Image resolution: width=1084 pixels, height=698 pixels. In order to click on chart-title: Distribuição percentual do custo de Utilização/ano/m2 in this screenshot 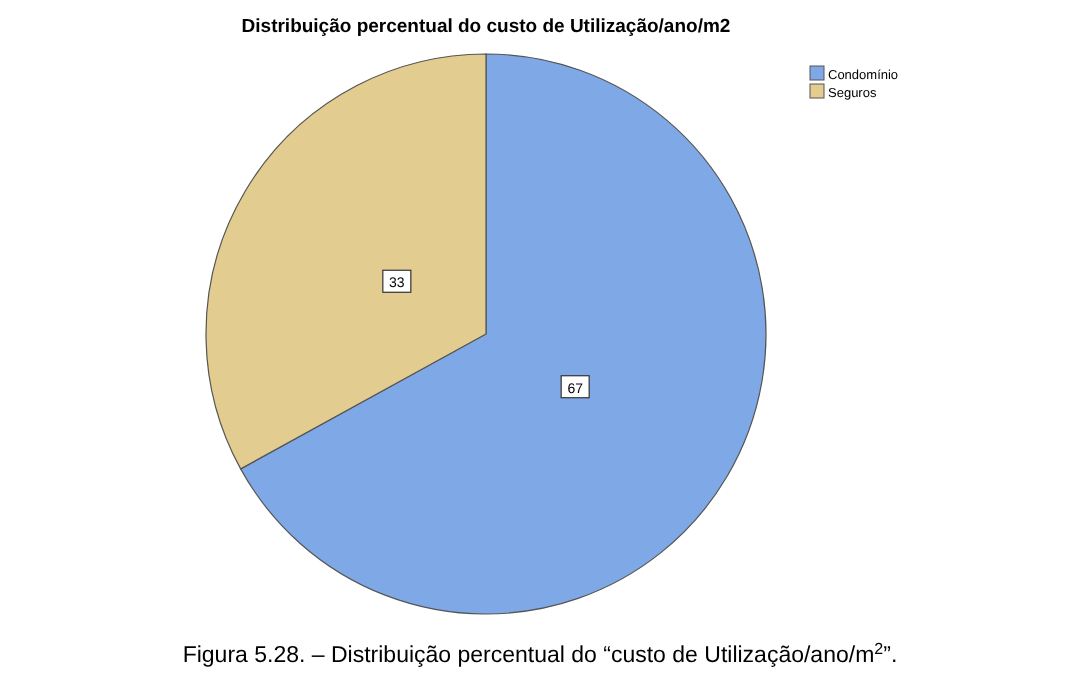, I will do `click(486, 27)`.